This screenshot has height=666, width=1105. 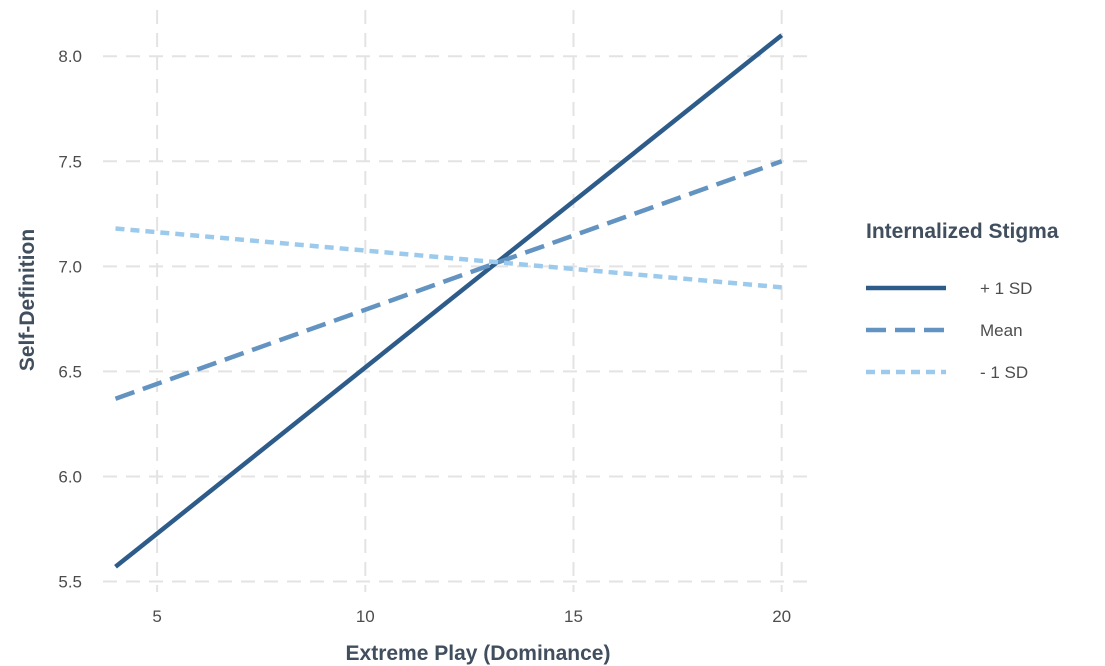 I want to click on legend-label-3: - 1 SD, so click(x=1004, y=372).